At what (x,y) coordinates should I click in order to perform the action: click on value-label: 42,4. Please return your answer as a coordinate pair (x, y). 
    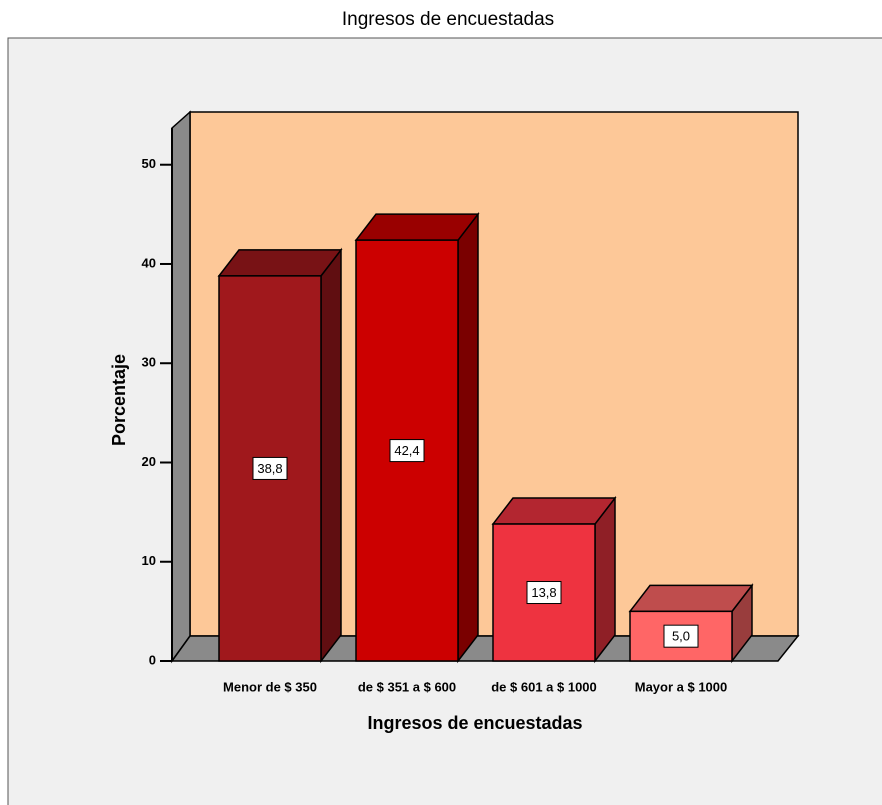
    Looking at the image, I should click on (406, 450).